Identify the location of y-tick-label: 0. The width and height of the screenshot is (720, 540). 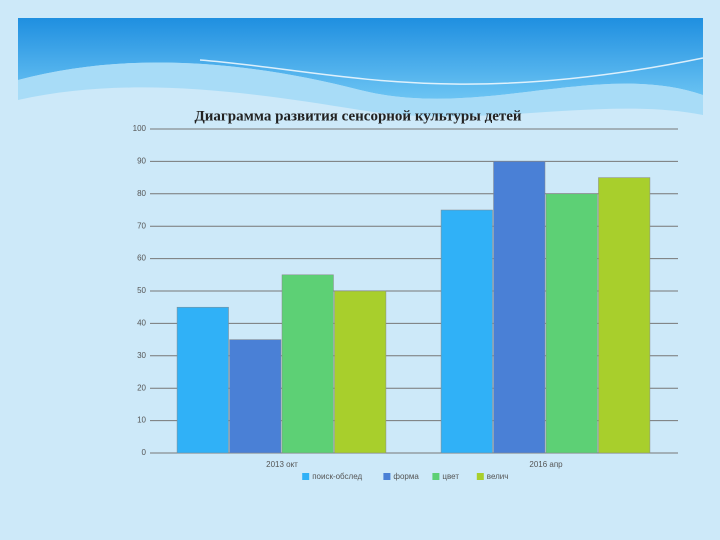
(144, 452).